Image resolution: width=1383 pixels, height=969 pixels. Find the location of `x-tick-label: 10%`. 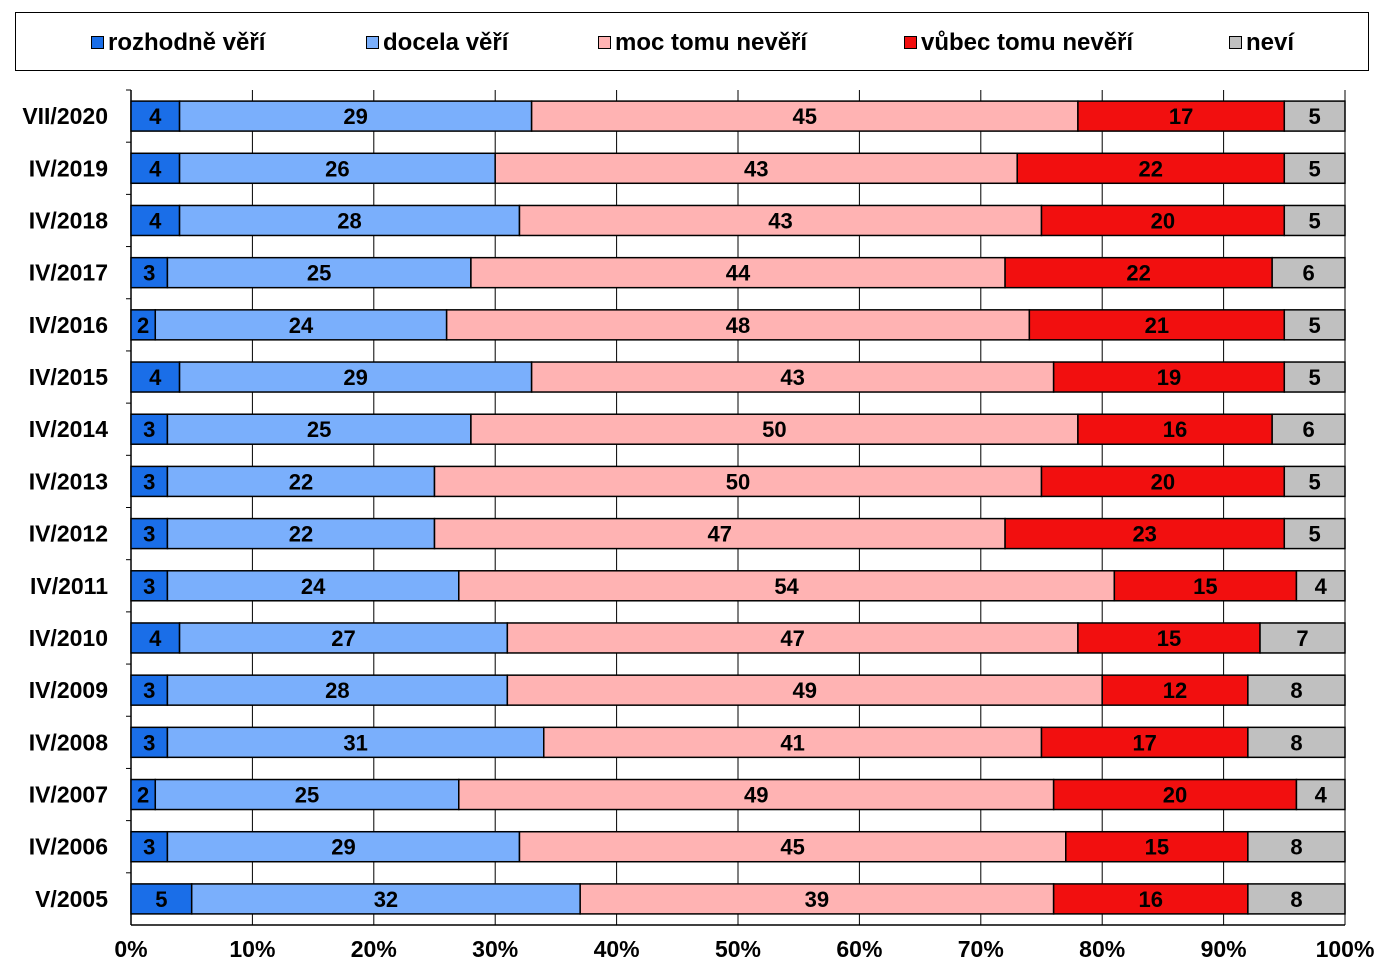

x-tick-label: 10% is located at coordinates (252, 949).